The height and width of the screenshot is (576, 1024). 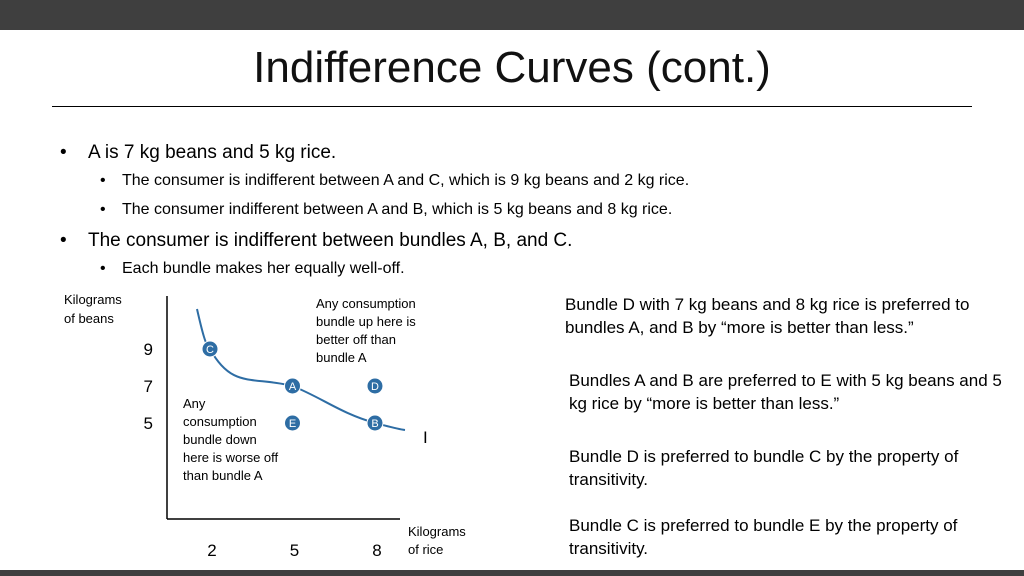 What do you see at coordinates (376, 550) in the screenshot?
I see `x-tick-label: 8` at bounding box center [376, 550].